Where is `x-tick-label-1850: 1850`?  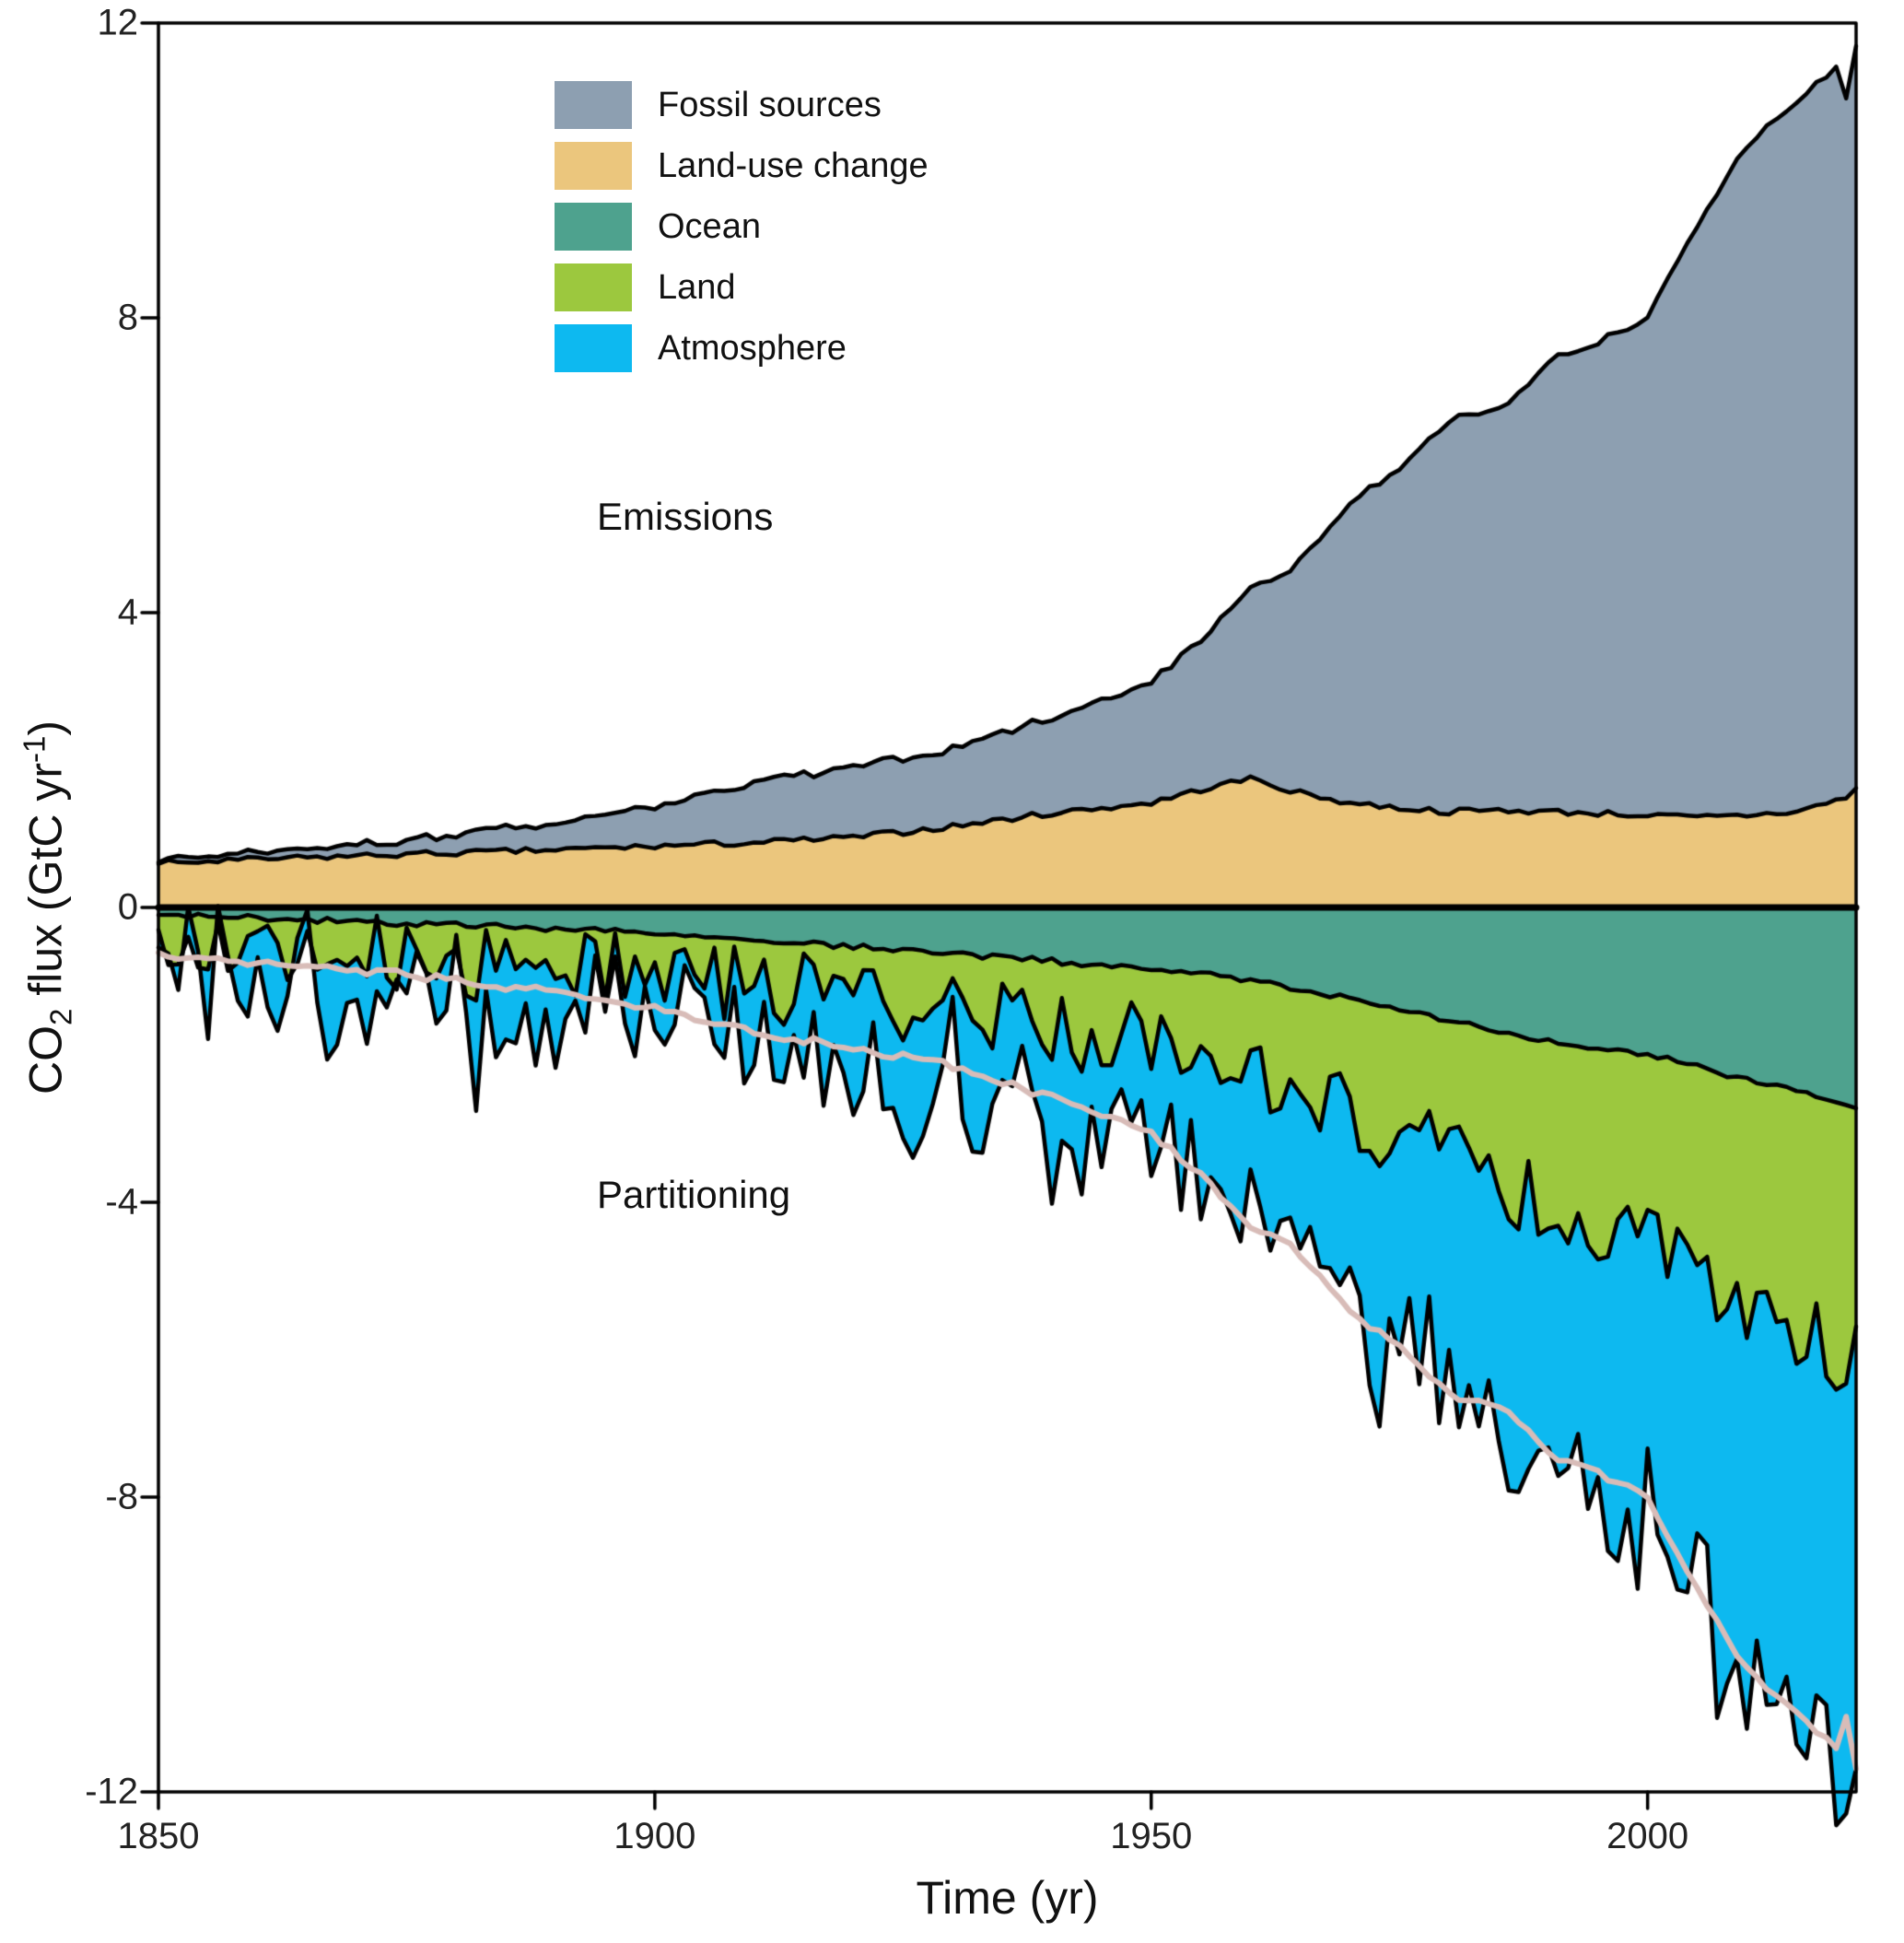 x-tick-label-1850: 1850 is located at coordinates (158, 1836).